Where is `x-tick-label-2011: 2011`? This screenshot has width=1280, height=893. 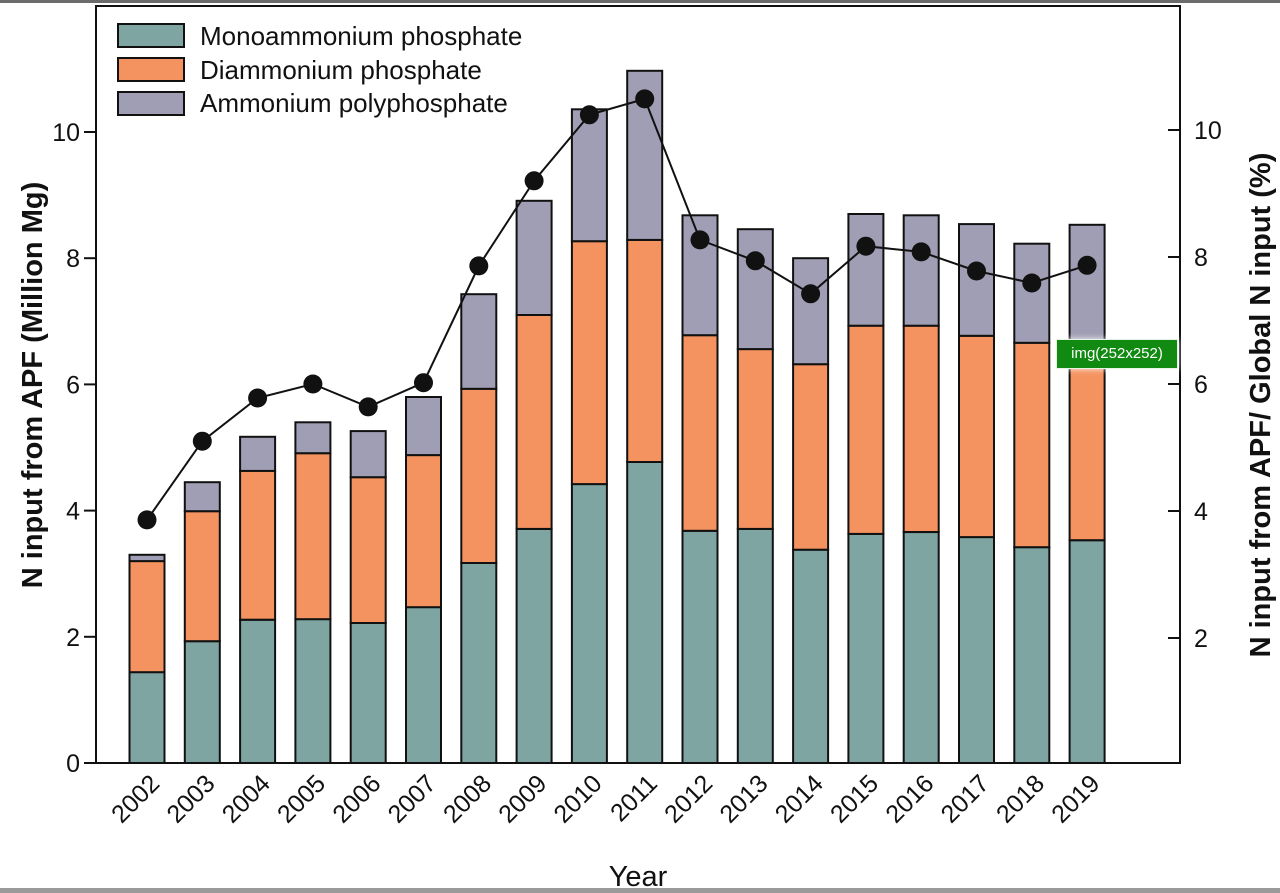
x-tick-label-2011: 2011 is located at coordinates (634, 798).